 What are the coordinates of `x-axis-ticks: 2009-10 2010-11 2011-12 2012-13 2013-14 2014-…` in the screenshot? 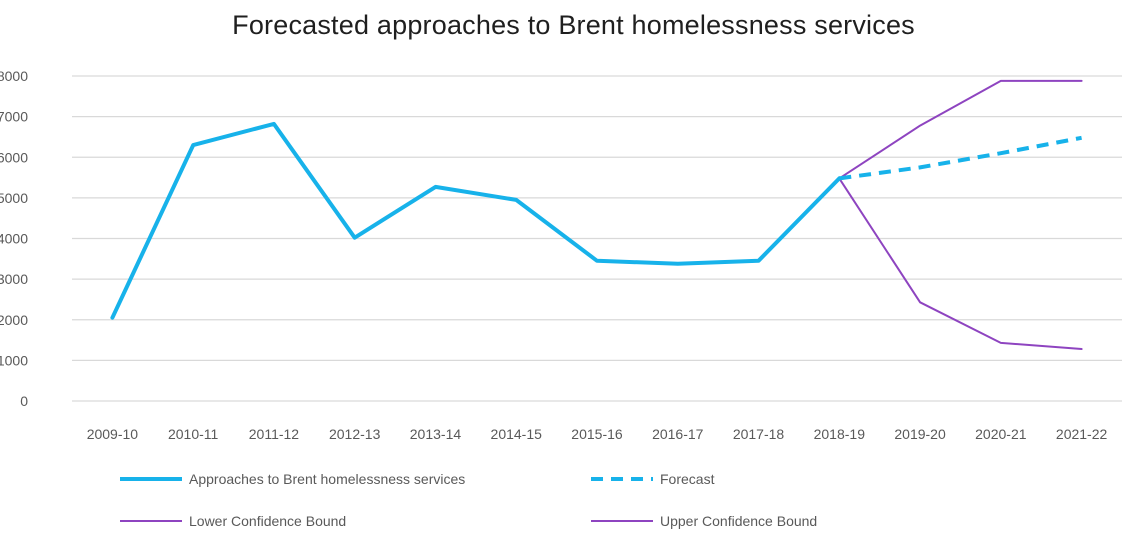 It's located at (597, 434).